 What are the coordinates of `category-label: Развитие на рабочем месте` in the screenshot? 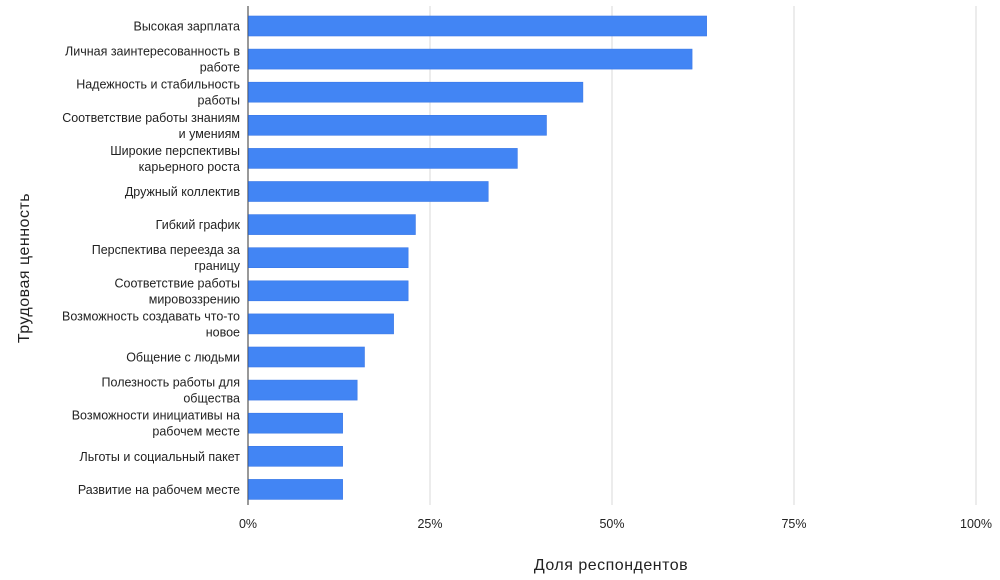 It's located at (159, 490).